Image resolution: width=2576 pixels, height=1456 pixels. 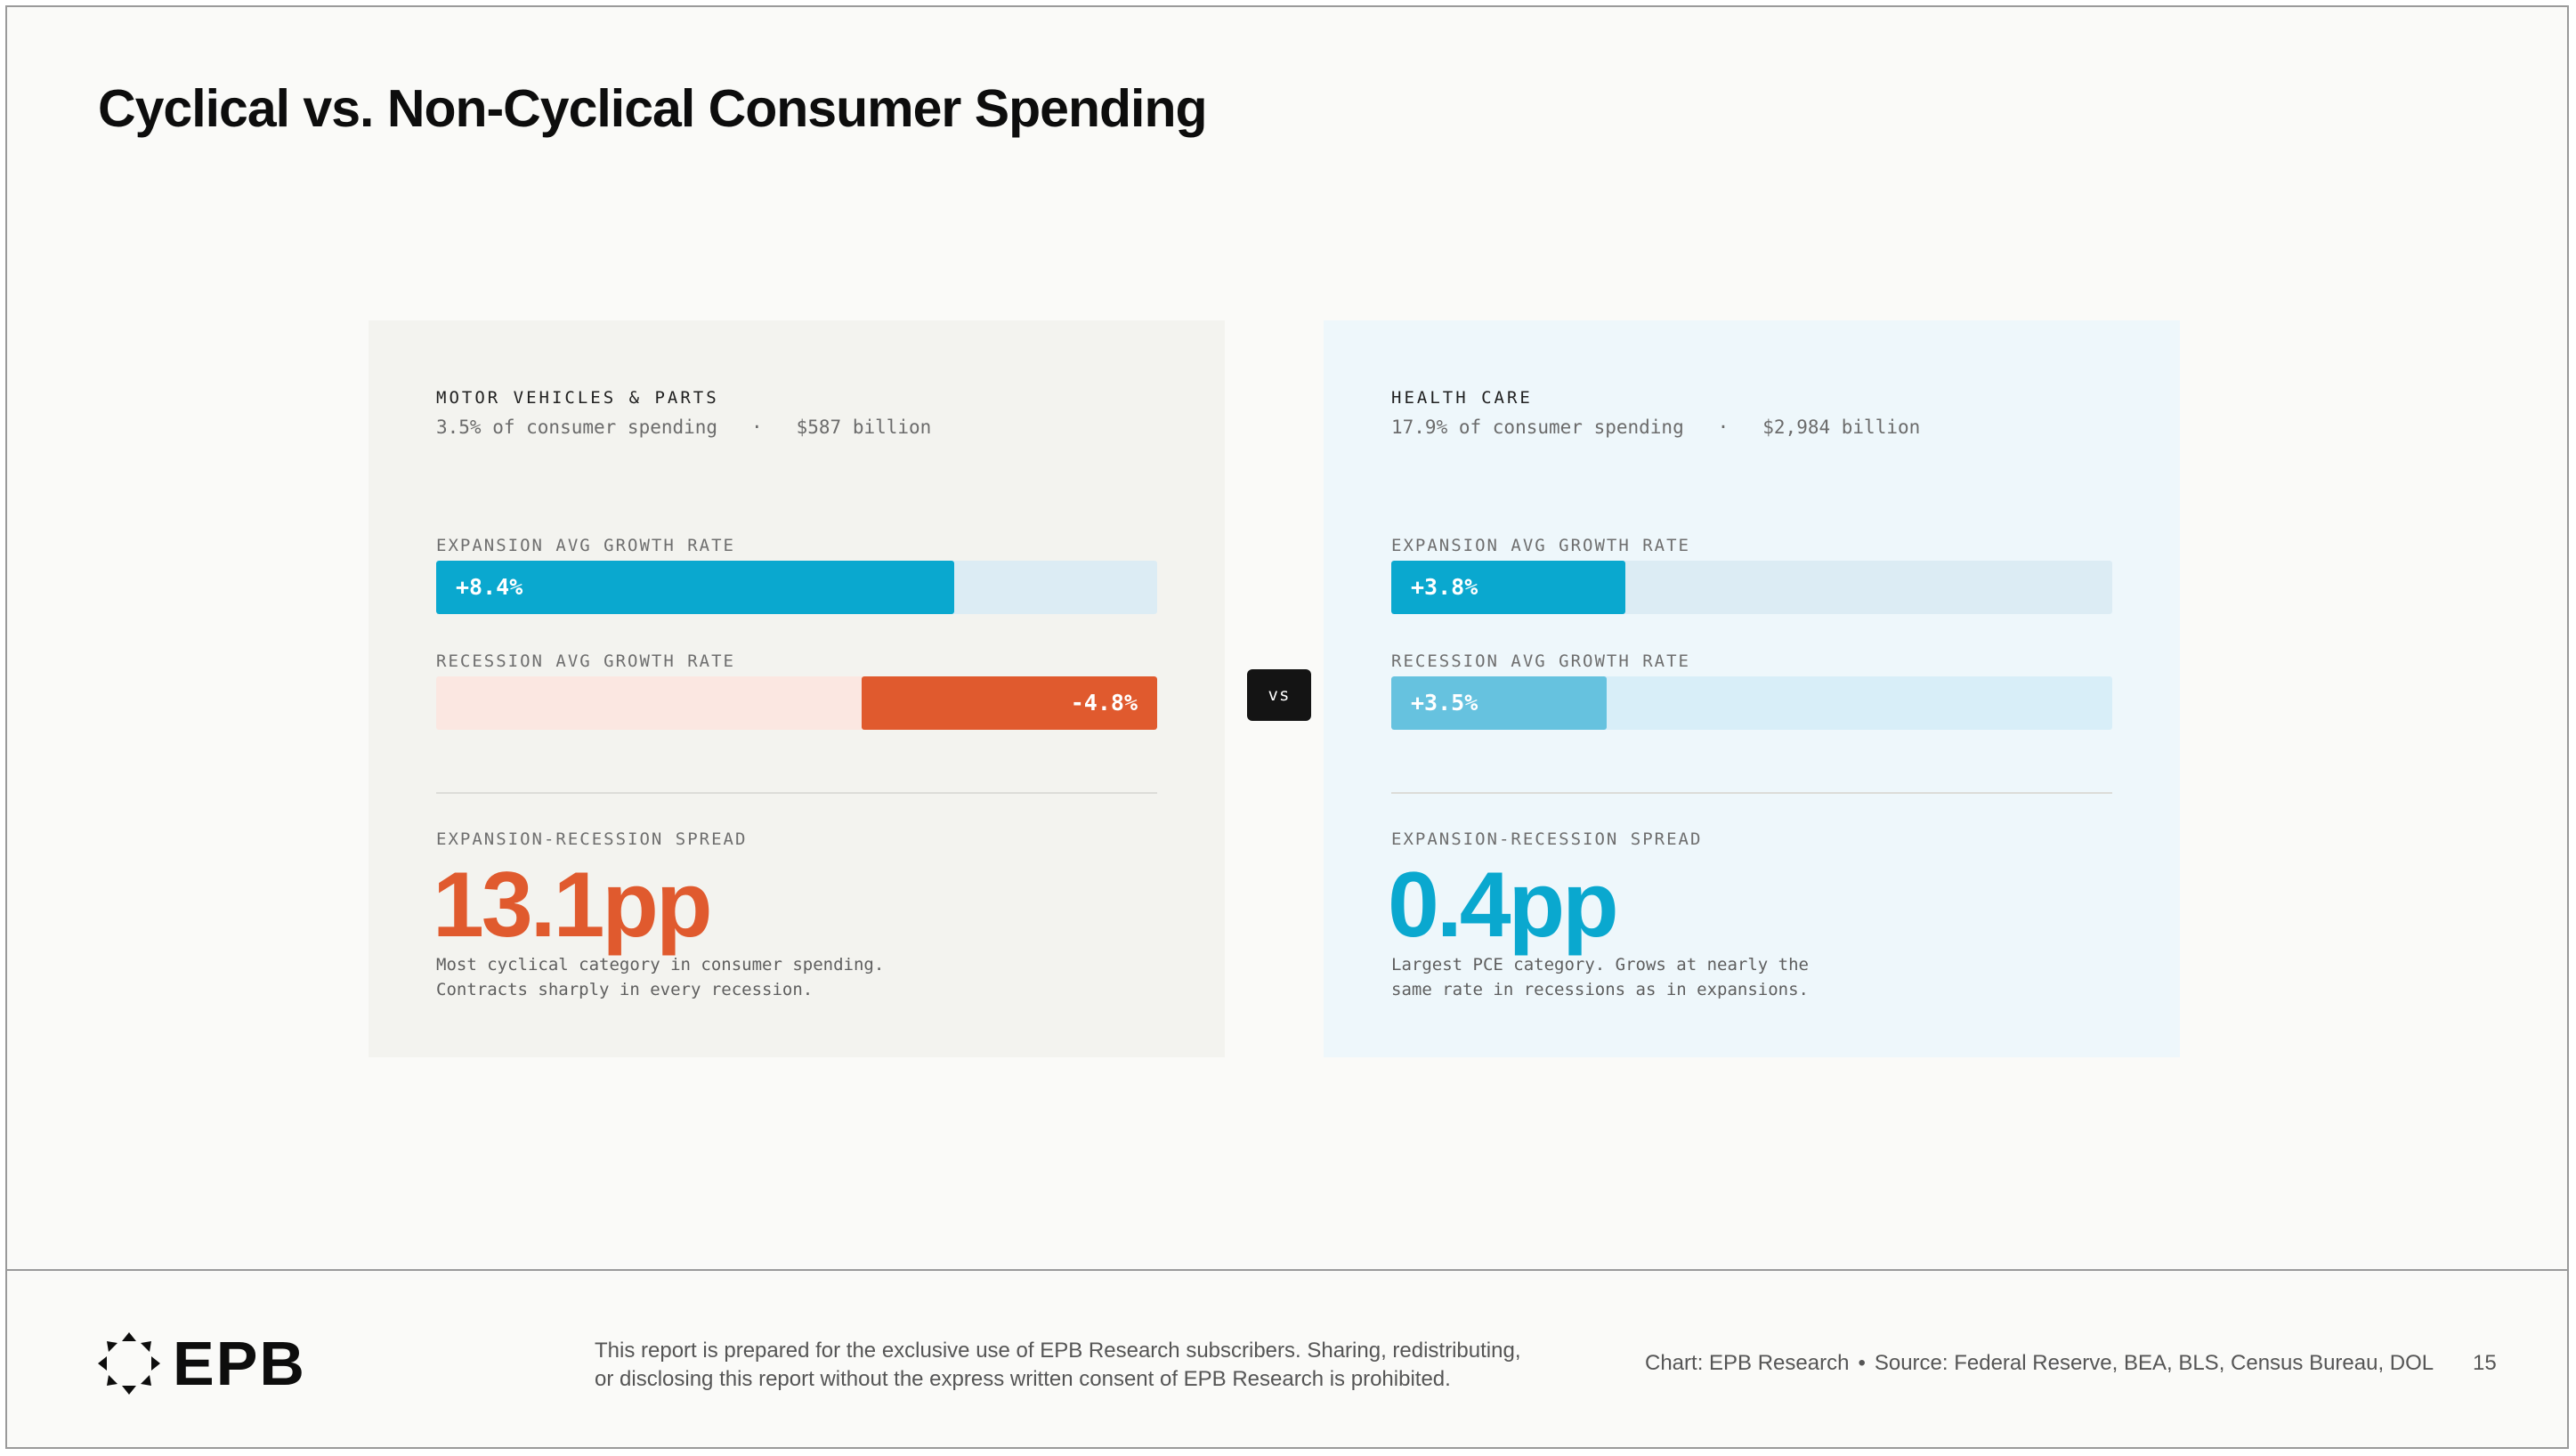 I want to click on spread-value: 0.4pp, so click(x=1504, y=905).